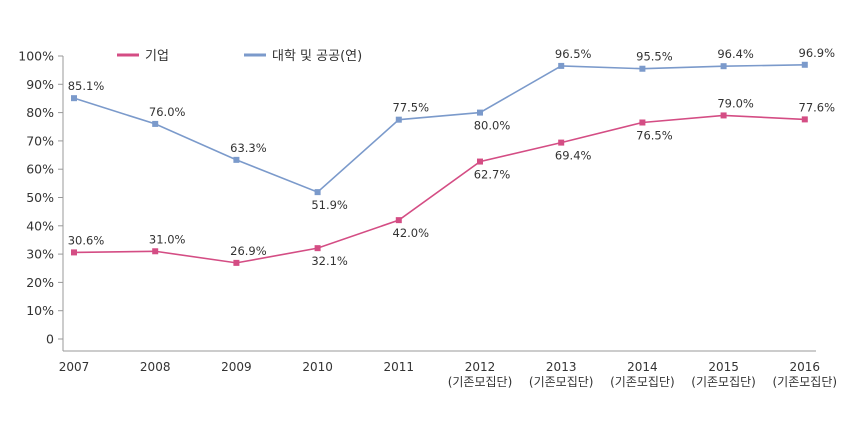 This screenshot has width=860, height=430. Describe the element at coordinates (817, 107) in the screenshot. I see `data-label: 77.6%` at that location.